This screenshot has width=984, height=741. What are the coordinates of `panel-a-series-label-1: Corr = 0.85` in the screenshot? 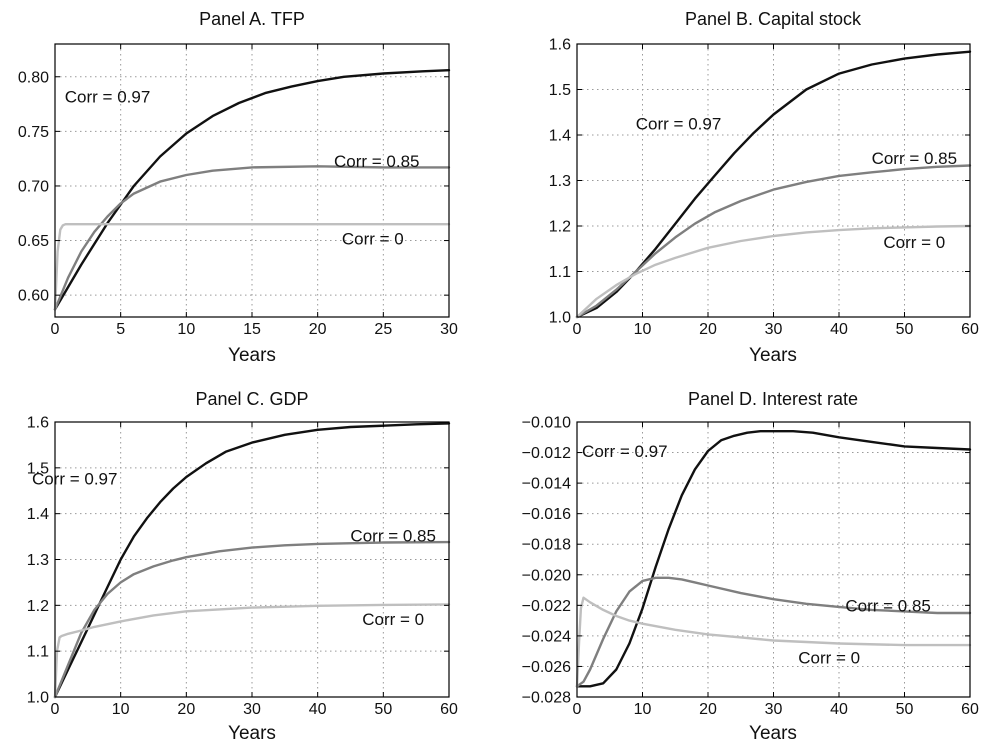 It's located at (377, 161).